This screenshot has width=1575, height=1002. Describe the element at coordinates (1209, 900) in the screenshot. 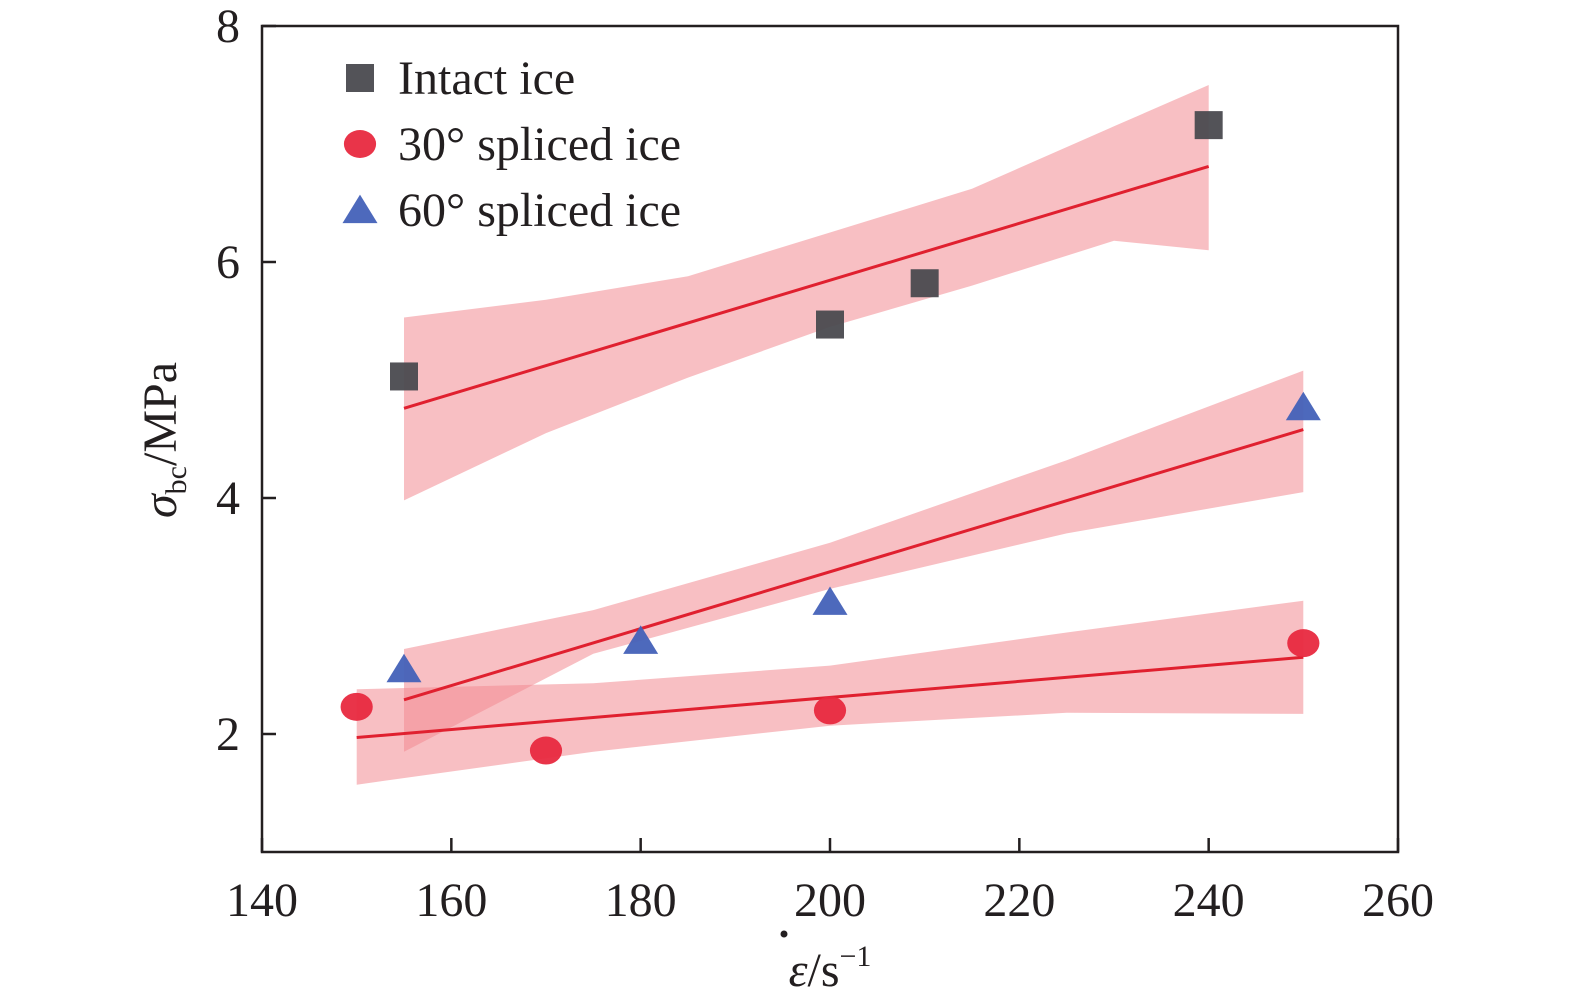

I see `x-tick-label: 240` at that location.